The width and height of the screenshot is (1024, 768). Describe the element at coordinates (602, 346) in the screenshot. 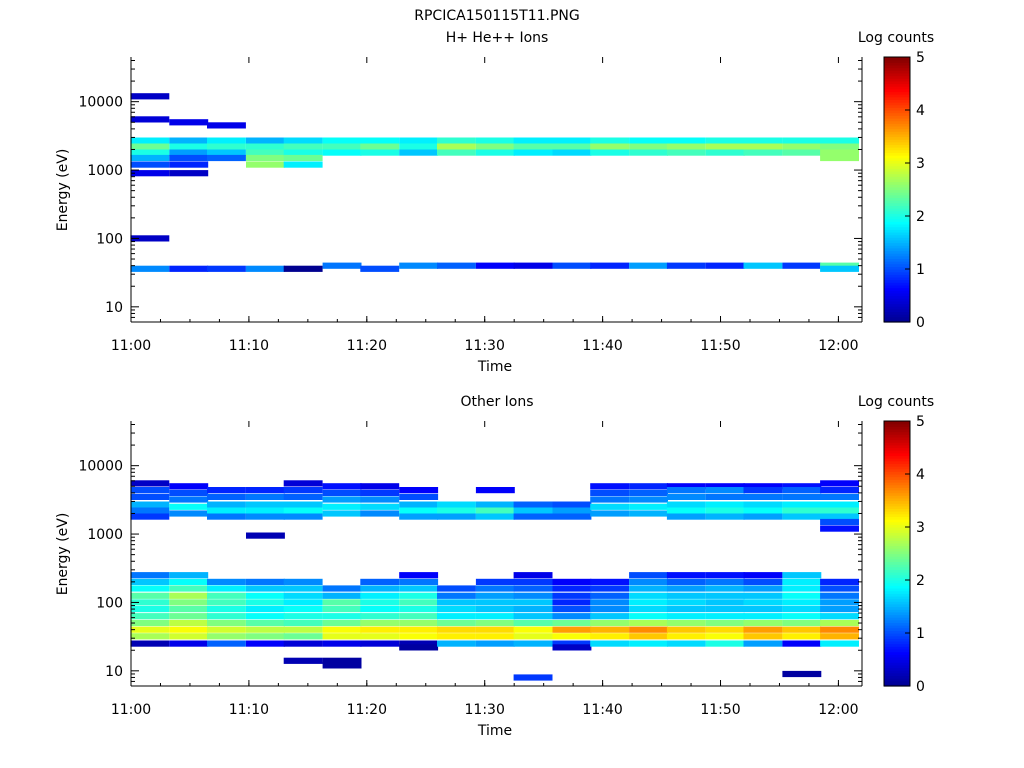

I see `x-tick-label: 11:40` at that location.